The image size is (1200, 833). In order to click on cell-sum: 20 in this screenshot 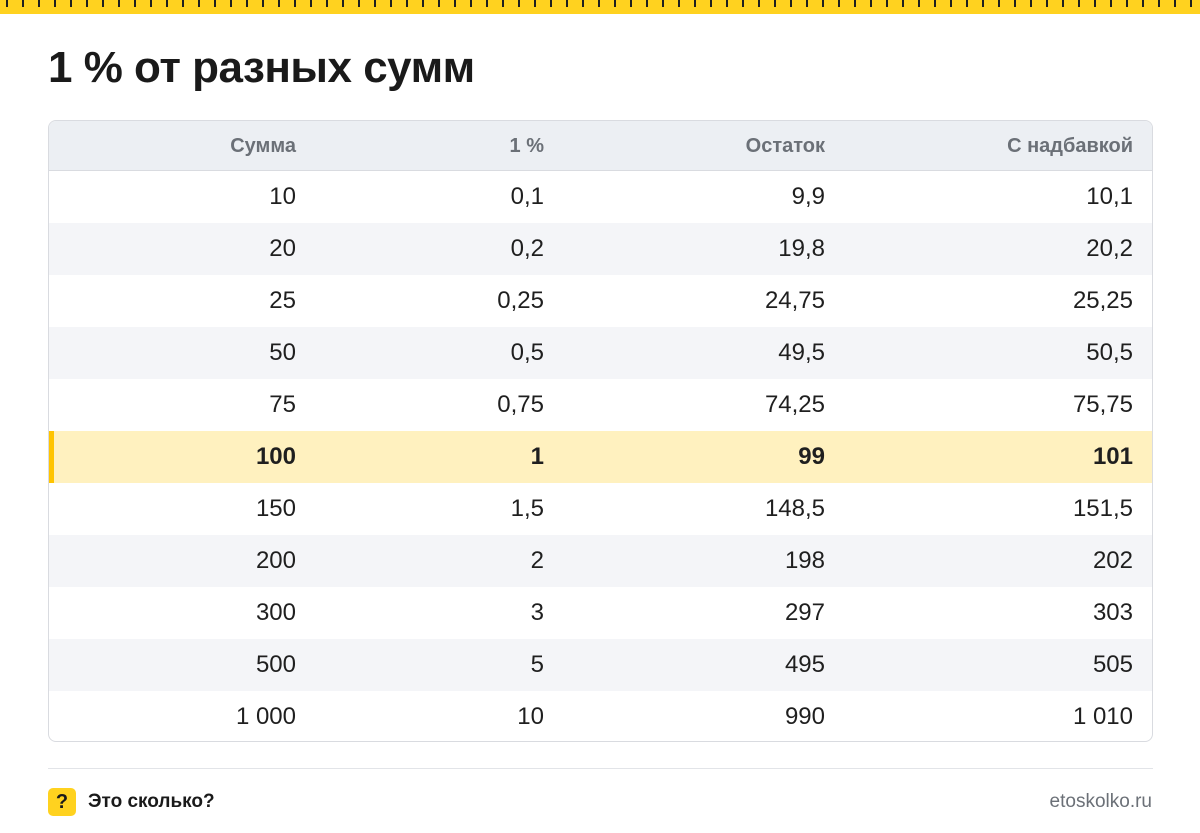, I will do `click(282, 248)`.